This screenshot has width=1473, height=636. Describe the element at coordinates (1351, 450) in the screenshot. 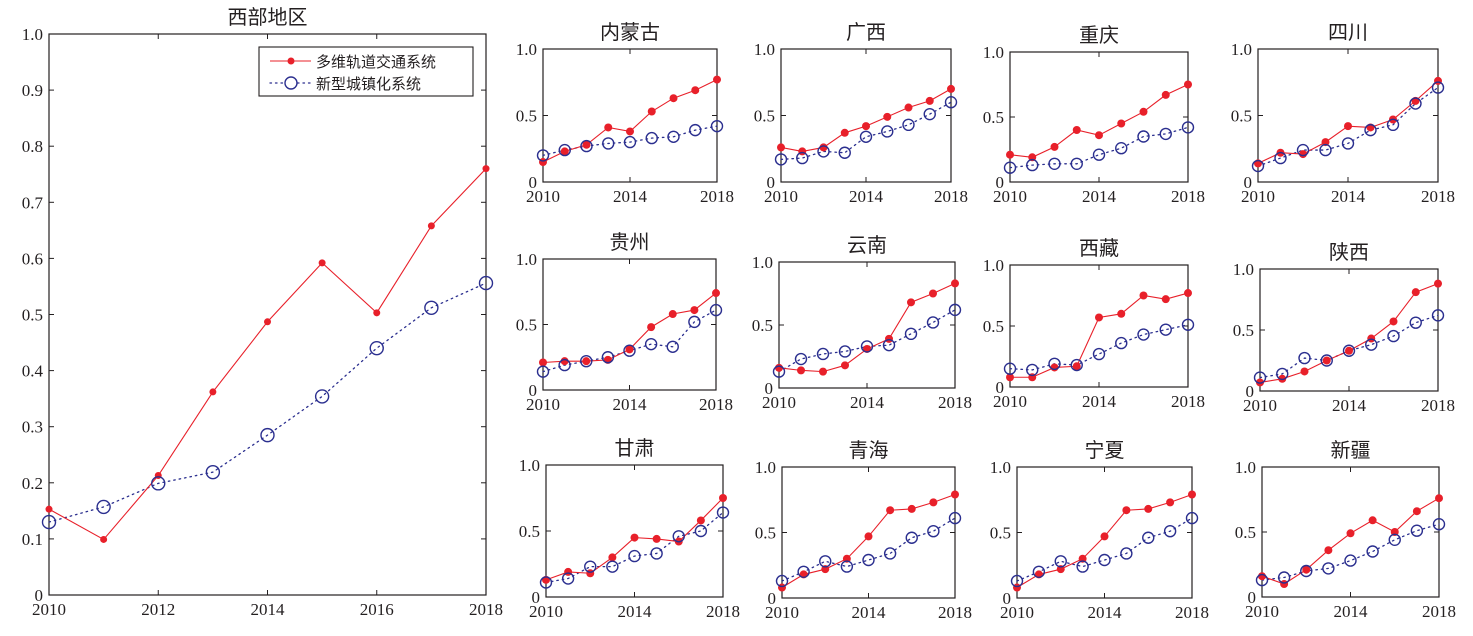

I see `chart-title: 新疆` at that location.